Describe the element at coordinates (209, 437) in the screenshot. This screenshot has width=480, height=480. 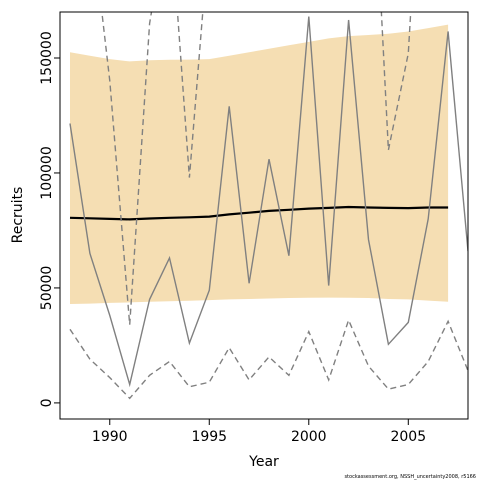
I see `x-tick-label: 1995` at that location.